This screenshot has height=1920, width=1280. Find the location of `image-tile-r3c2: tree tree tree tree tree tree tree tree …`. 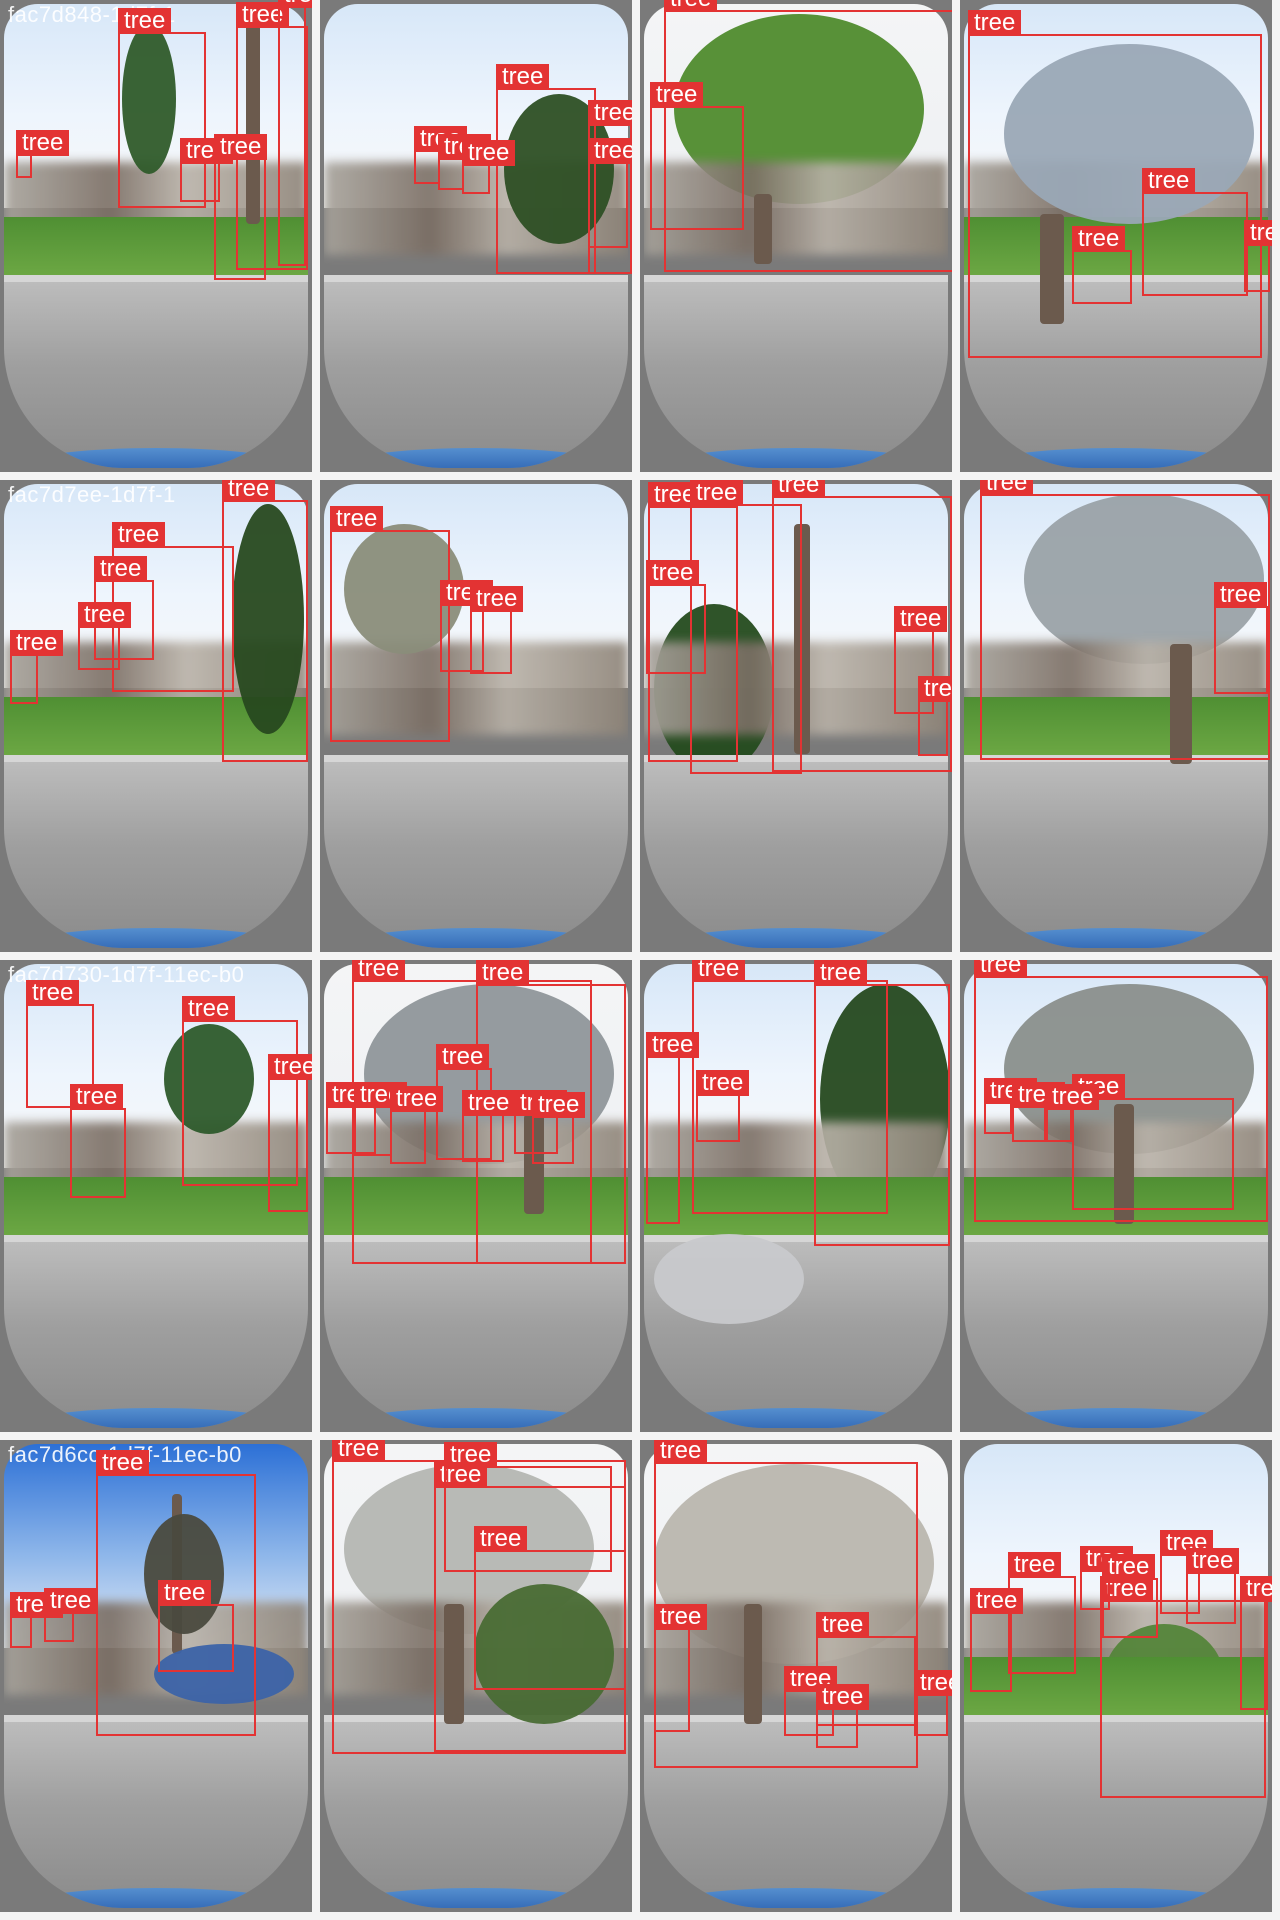

image-tile-r3c2: tree tree tree tree tree tree tree tree … is located at coordinates (476, 1196).